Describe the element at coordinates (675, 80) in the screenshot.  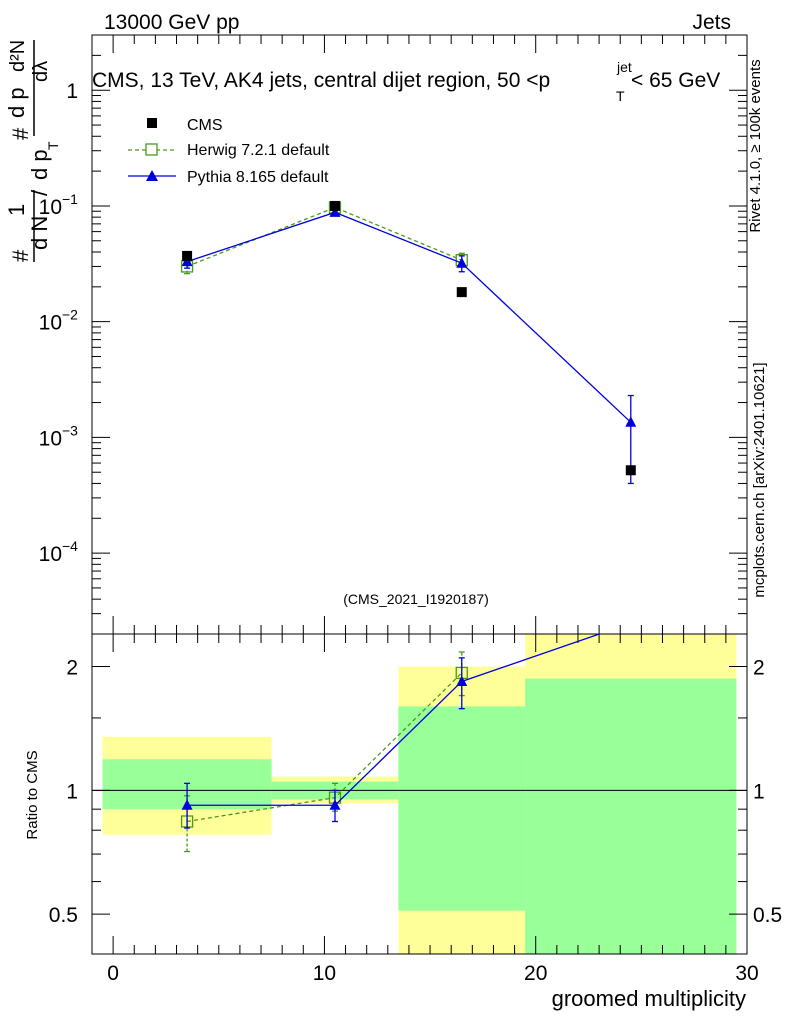
I see `title-end: < 65 GeV` at that location.